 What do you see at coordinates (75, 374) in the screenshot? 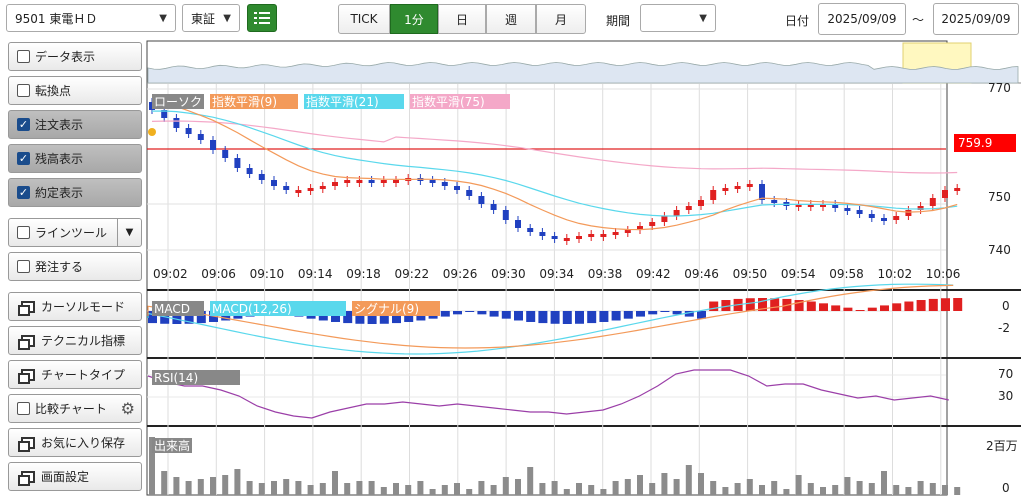
I see `sidebar-item-9: チャートタイプ` at bounding box center [75, 374].